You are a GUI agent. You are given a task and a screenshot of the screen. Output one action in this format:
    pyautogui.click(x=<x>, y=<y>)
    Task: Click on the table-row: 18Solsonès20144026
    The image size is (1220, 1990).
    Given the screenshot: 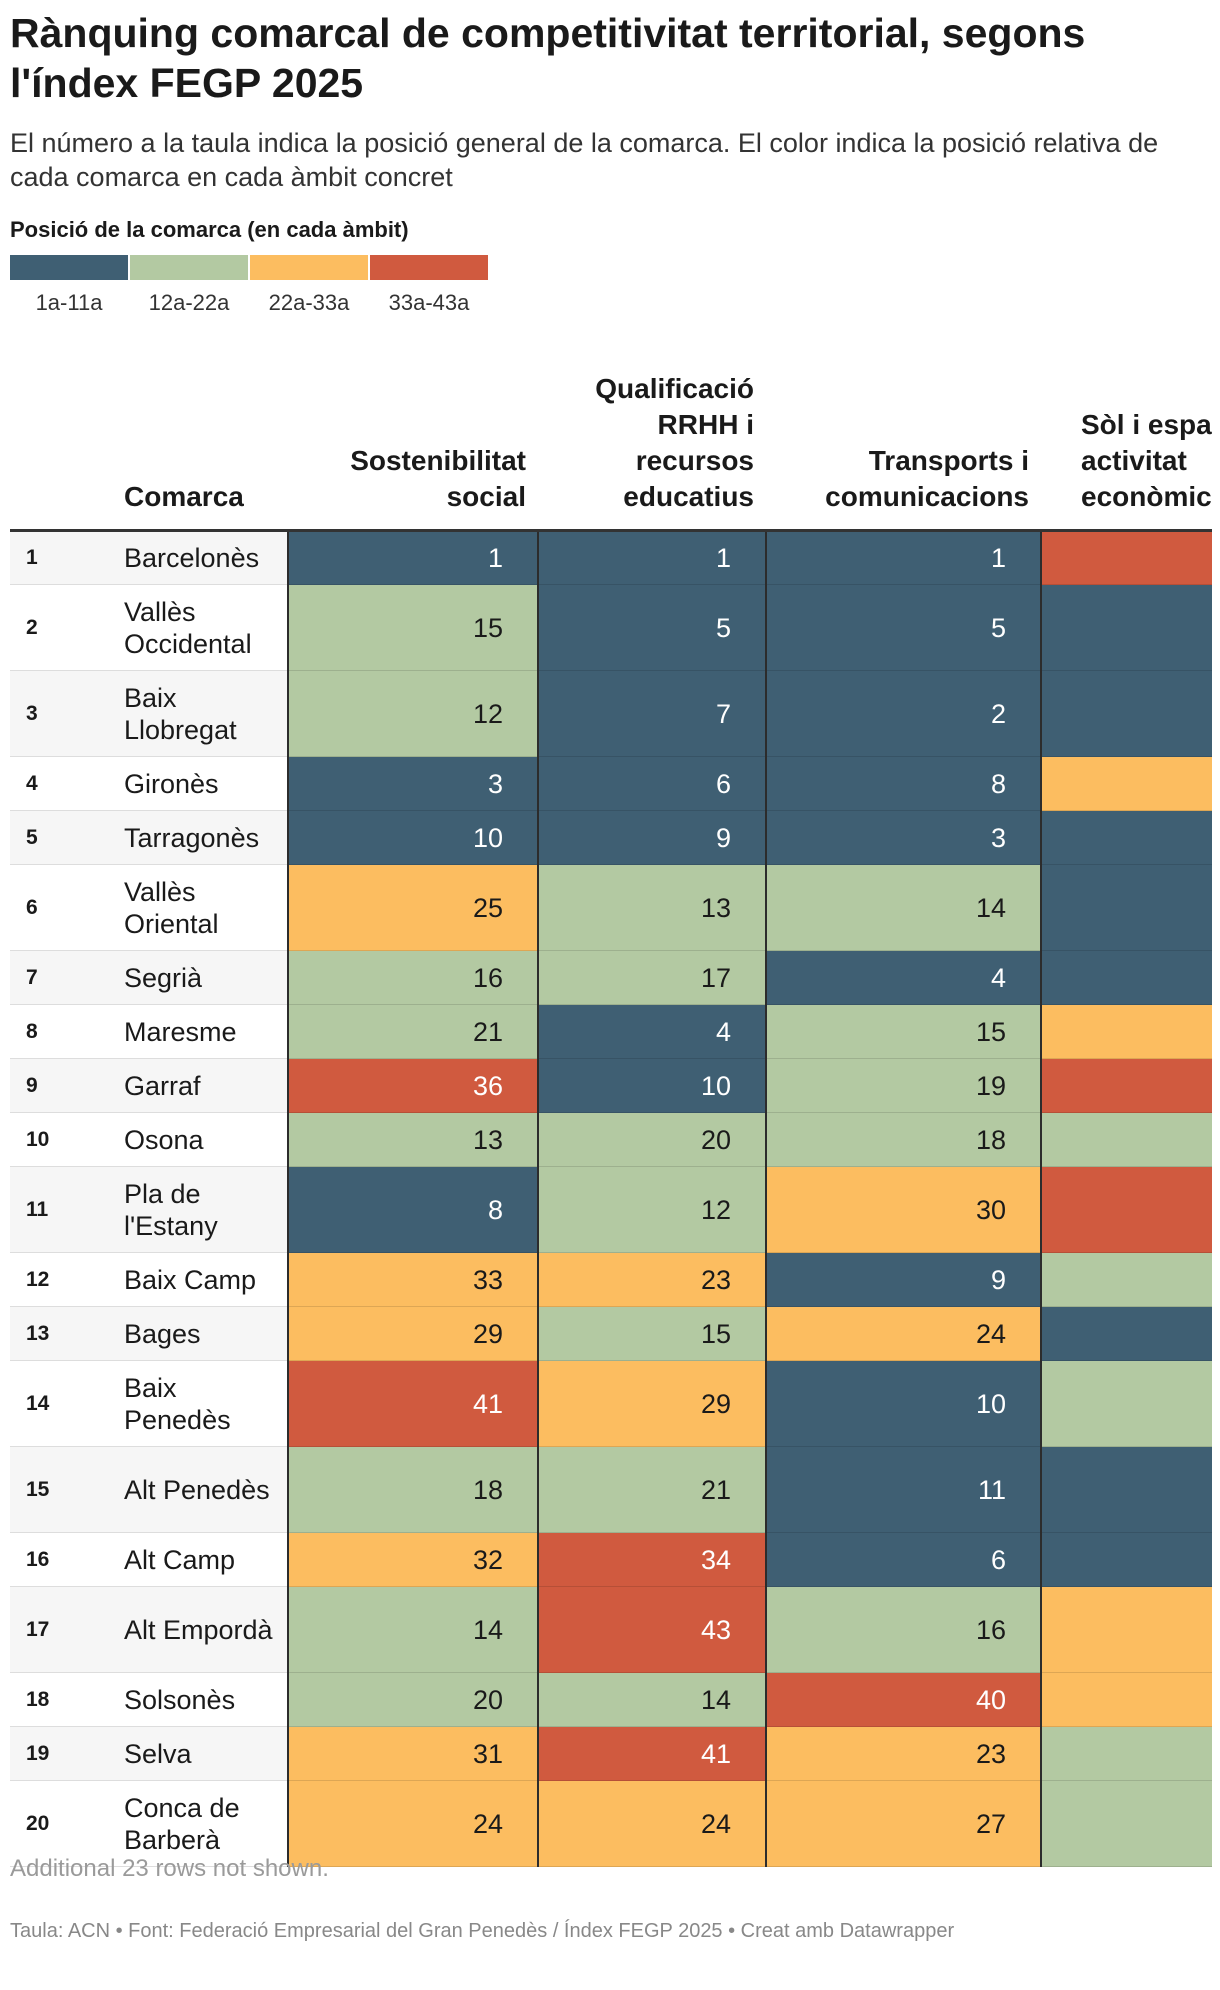 What is the action you would take?
    pyautogui.click(x=611, y=1699)
    